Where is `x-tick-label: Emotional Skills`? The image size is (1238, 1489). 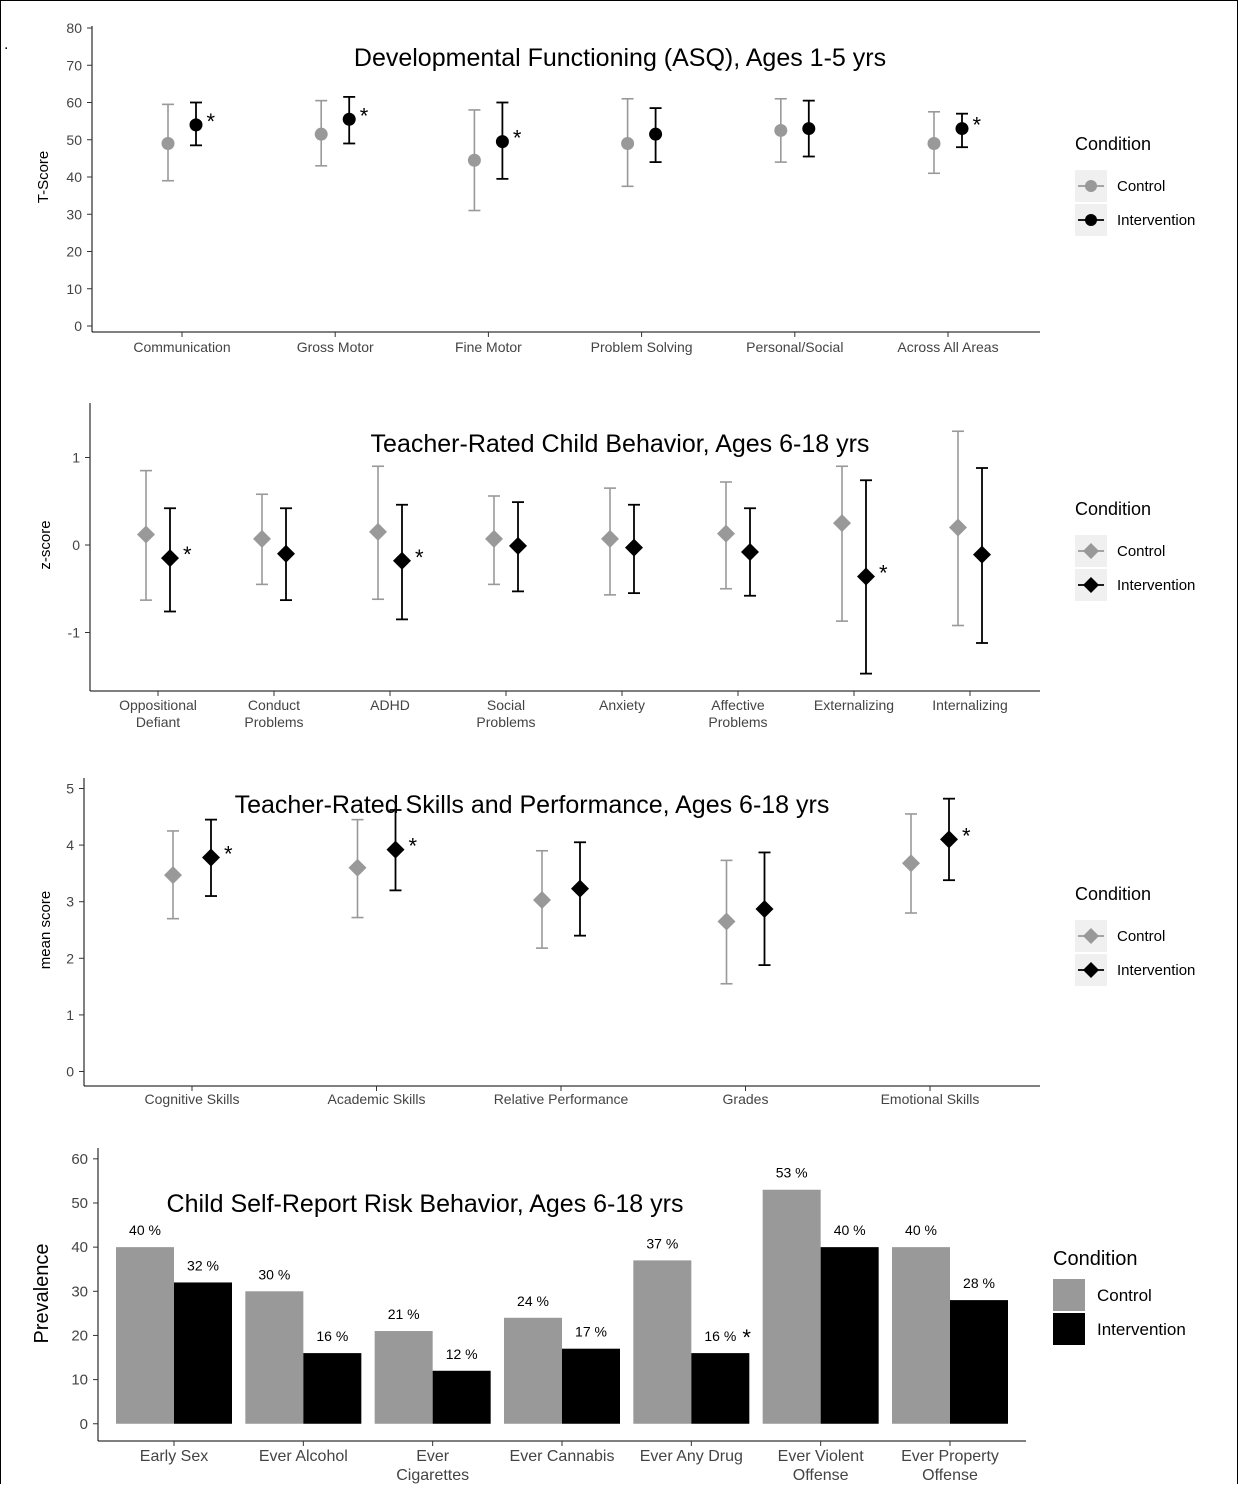 x-tick-label: Emotional Skills is located at coordinates (930, 1099).